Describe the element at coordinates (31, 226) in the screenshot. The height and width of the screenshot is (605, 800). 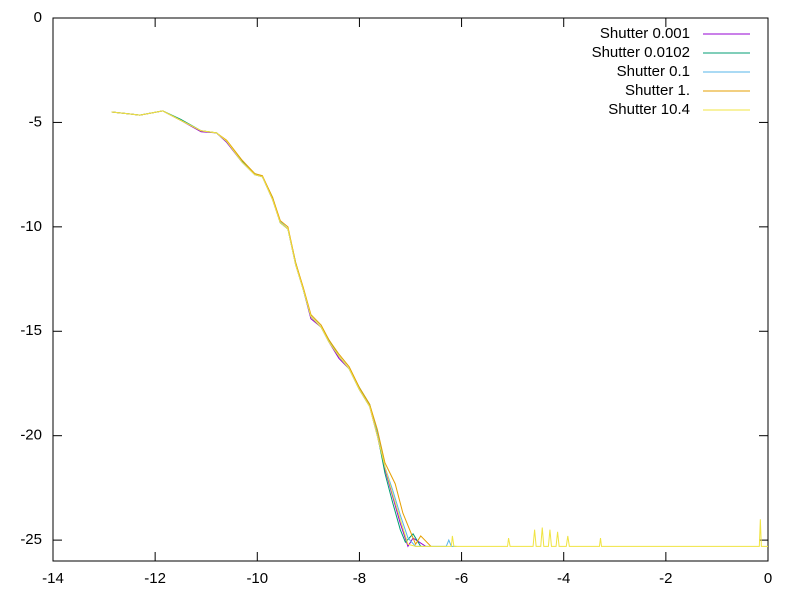
I see `y-tick-label: -10` at that location.